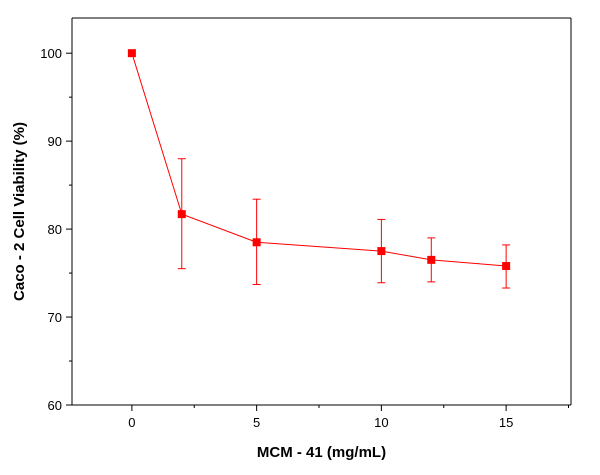 The image size is (600, 475). I want to click on y-tick-label: 90, so click(55, 141).